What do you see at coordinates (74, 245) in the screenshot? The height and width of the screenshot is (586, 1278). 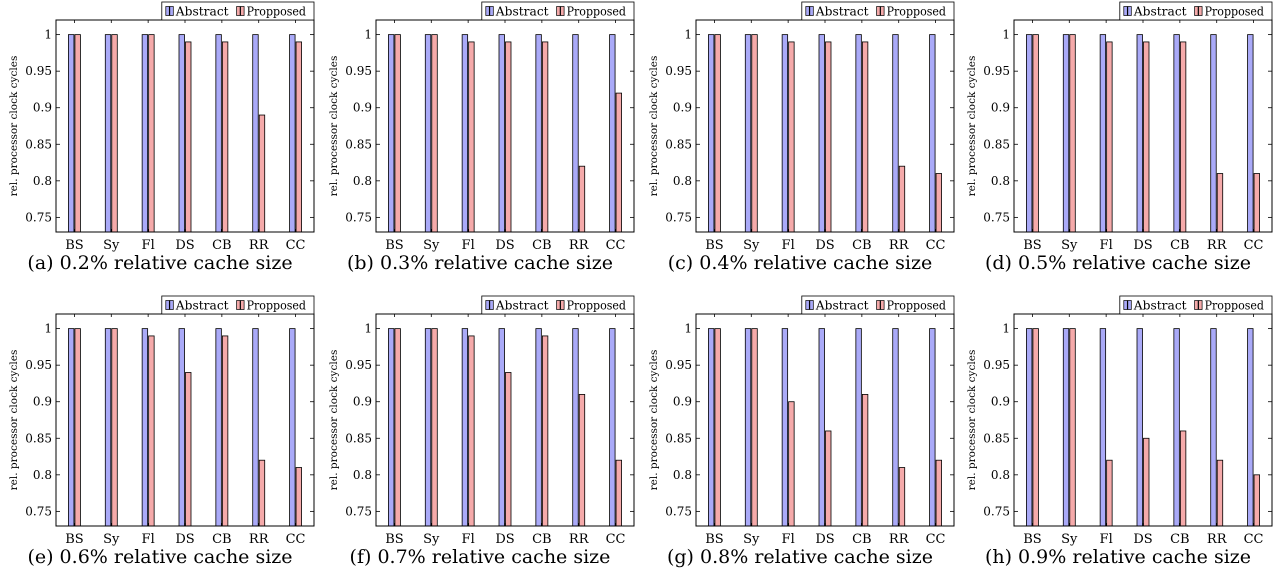 I see `x-tick-label: BS` at bounding box center [74, 245].